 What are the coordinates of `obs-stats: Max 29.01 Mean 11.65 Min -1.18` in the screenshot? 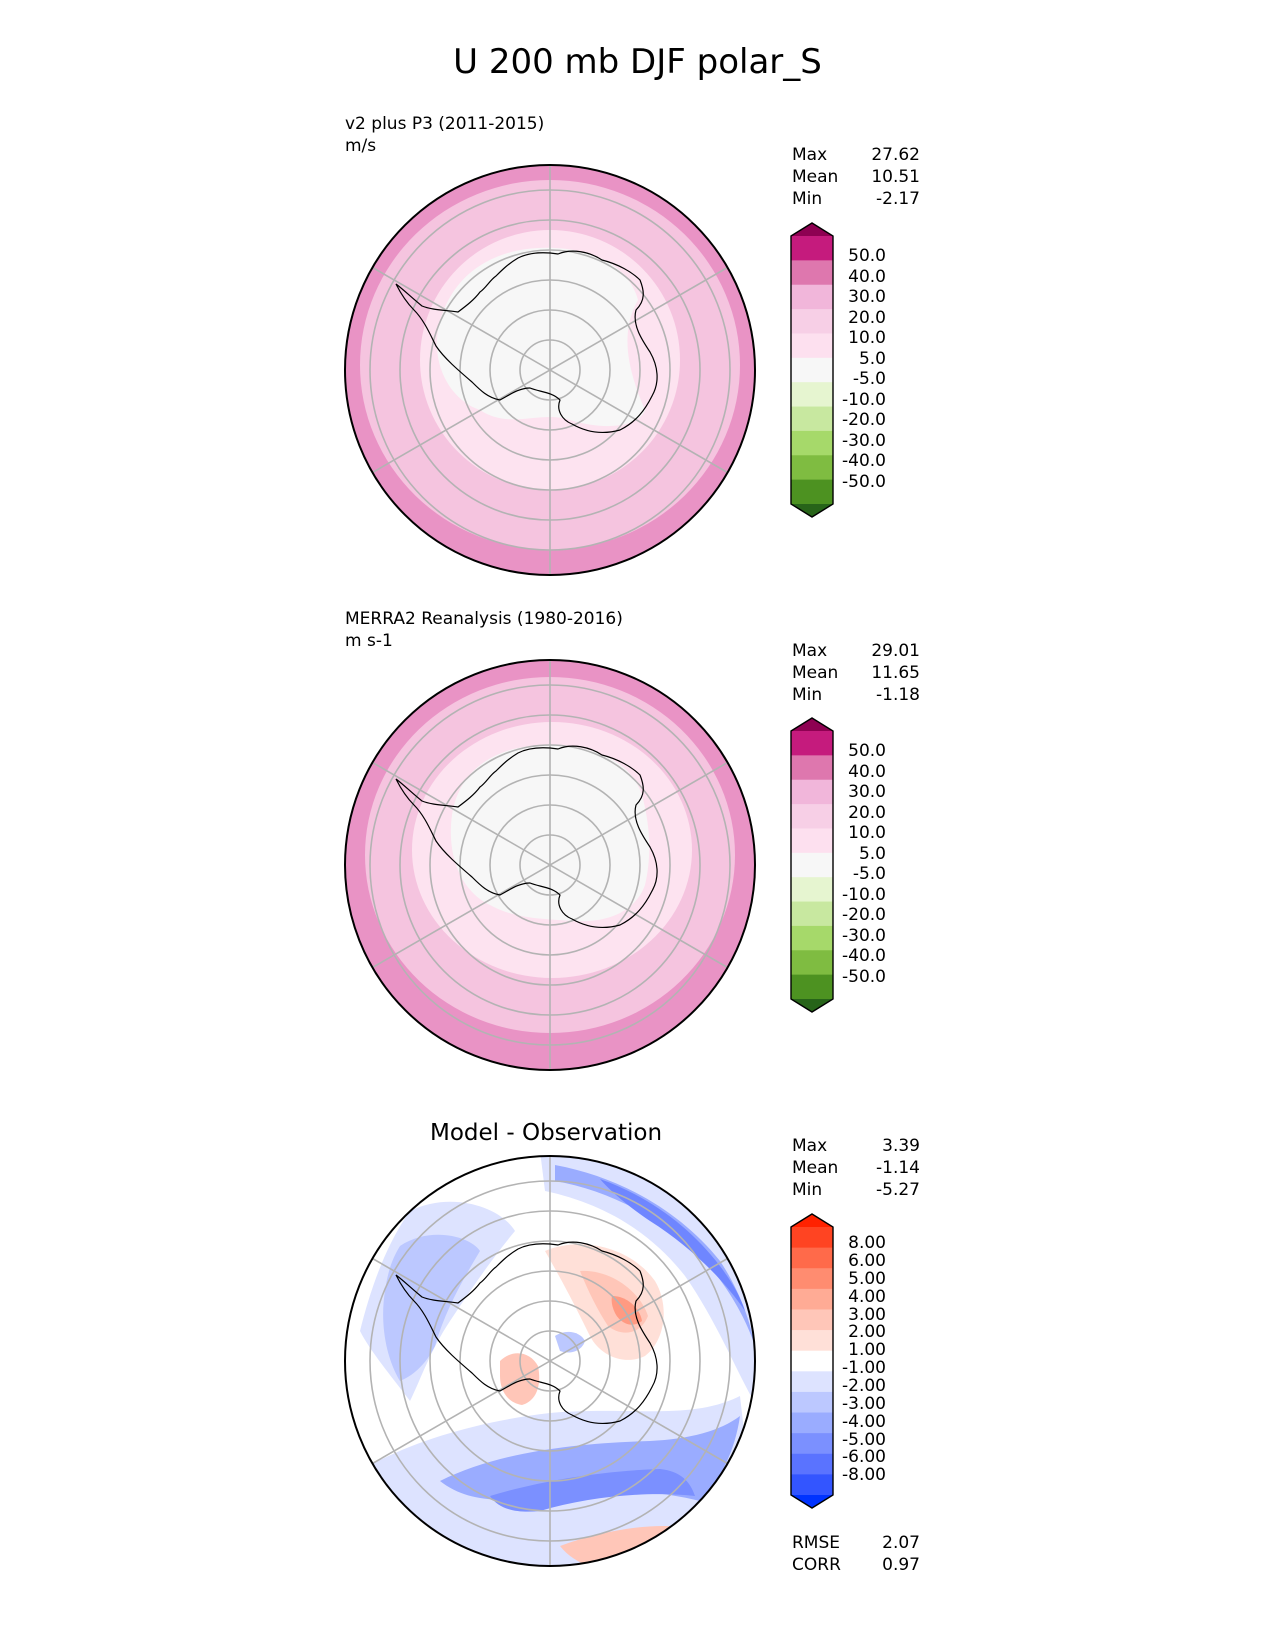 It's located at (856, 673).